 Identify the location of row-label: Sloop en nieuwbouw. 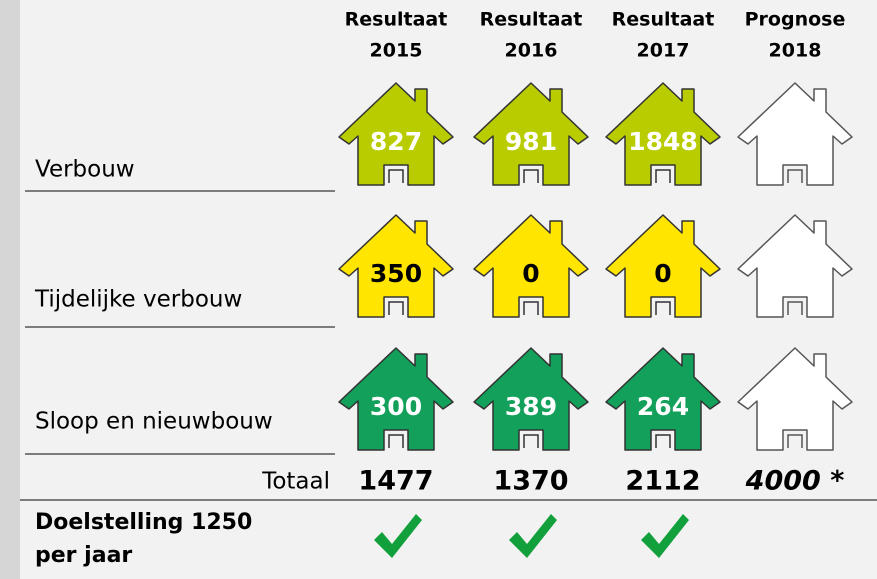
(154, 422).